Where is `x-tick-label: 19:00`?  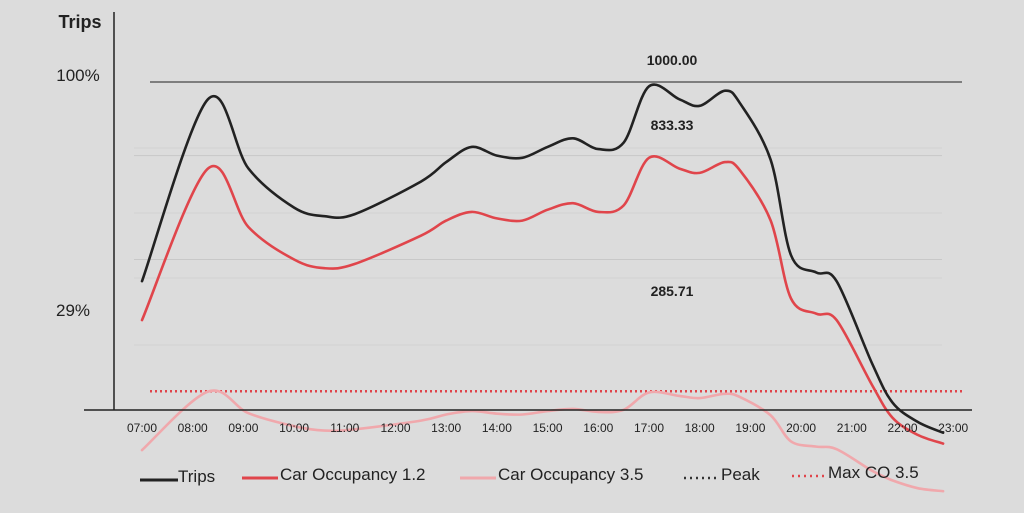
x-tick-label: 19:00 is located at coordinates (750, 428).